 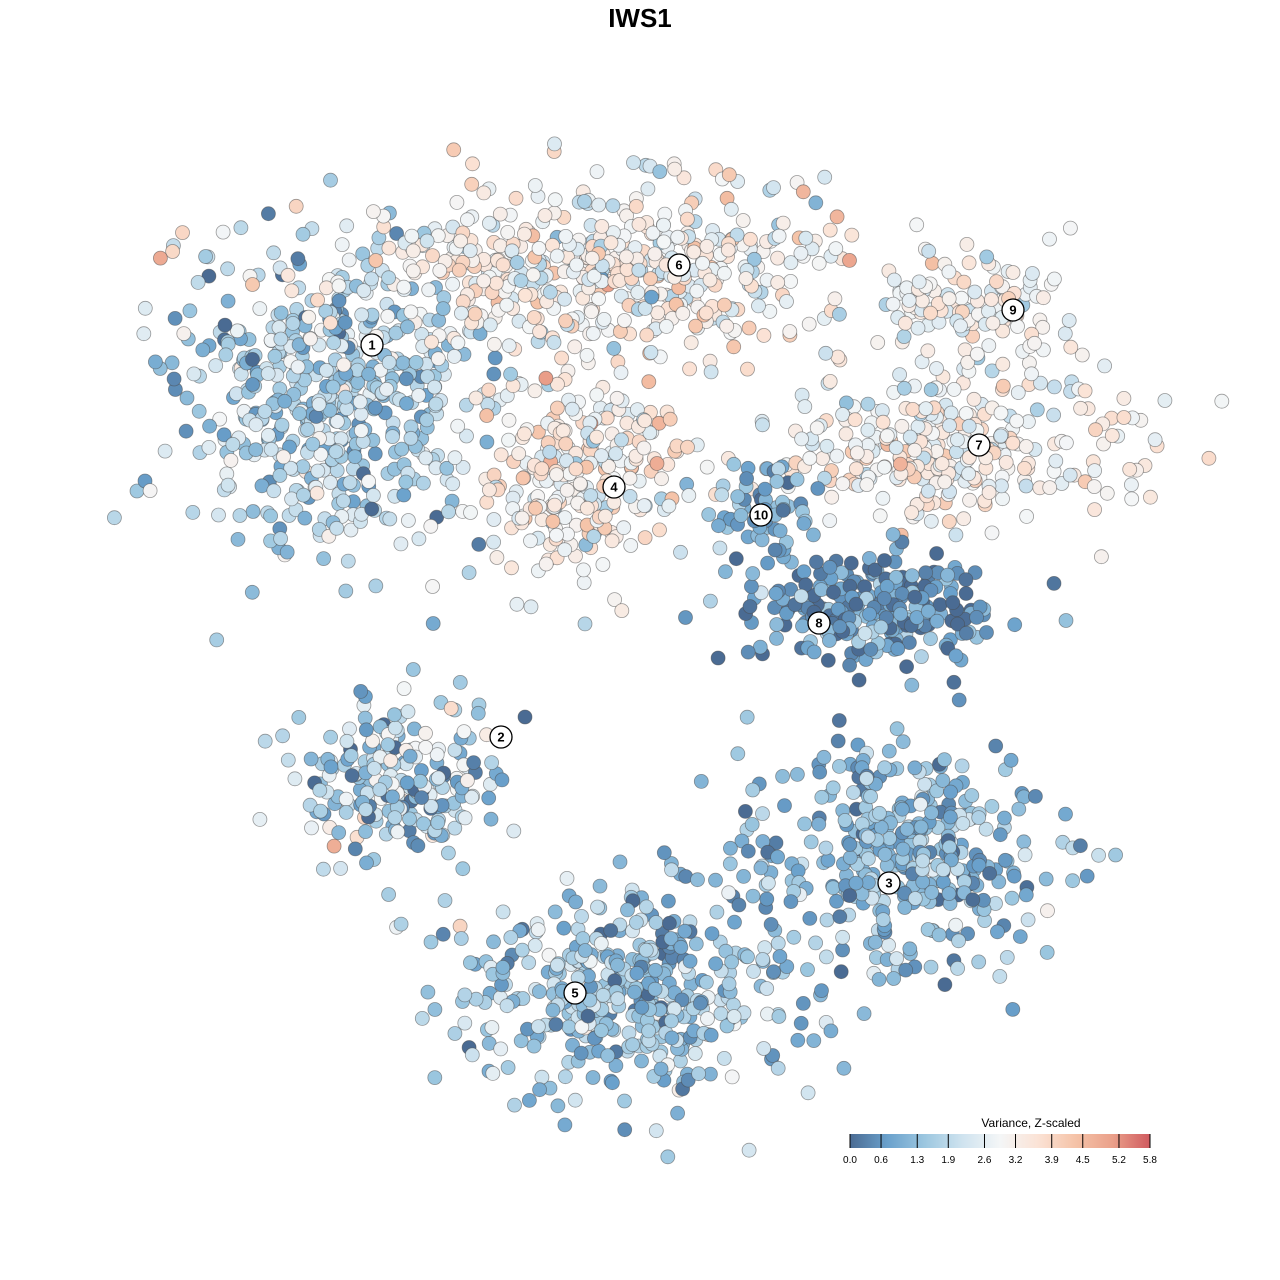 I want to click on cluster-label-2: 2, so click(x=501, y=737).